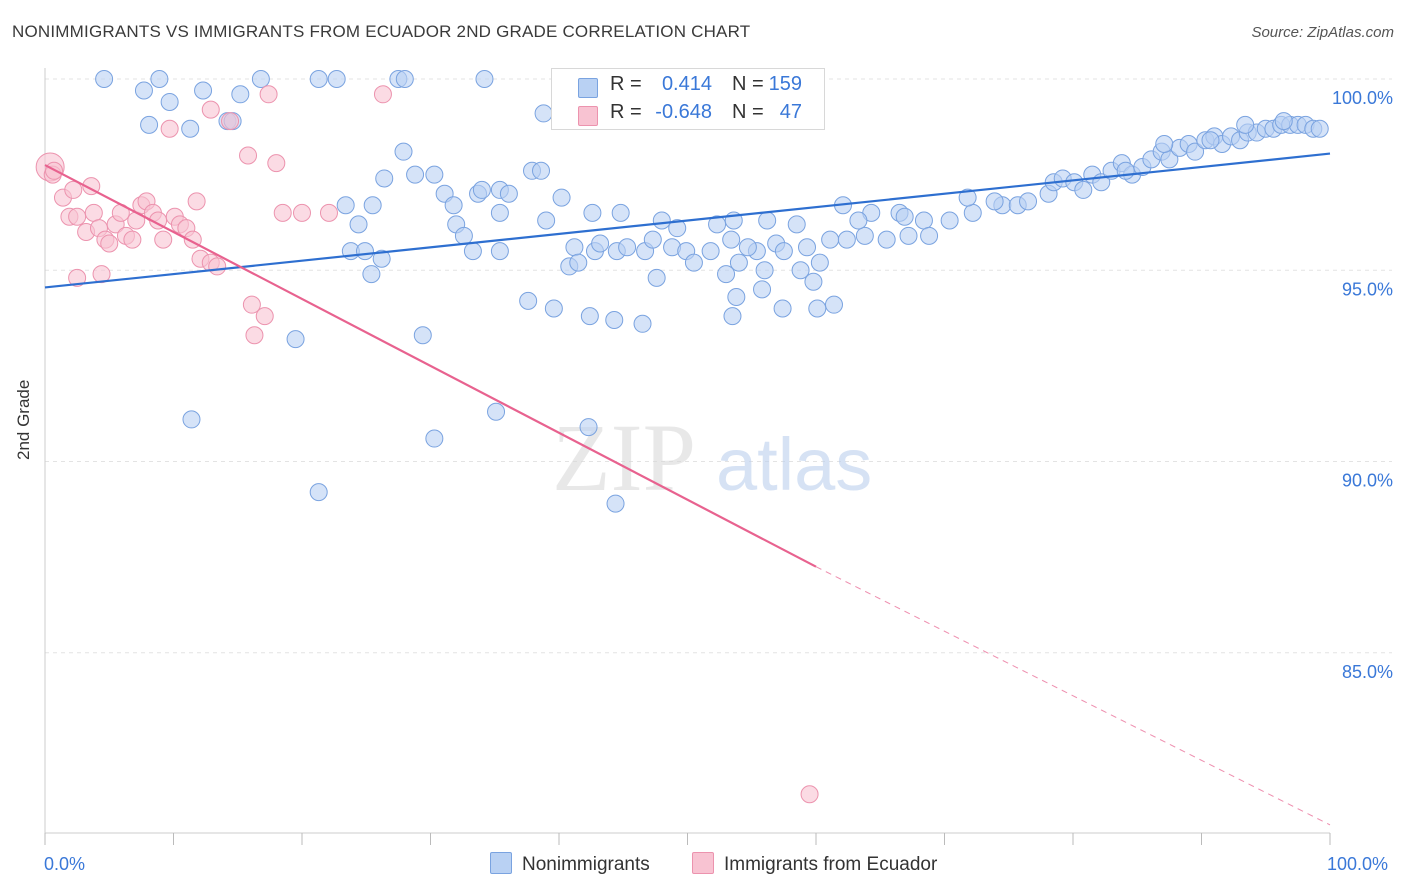  What do you see at coordinates (785, 84) in the screenshot?
I see `n-value: 159` at bounding box center [785, 84].